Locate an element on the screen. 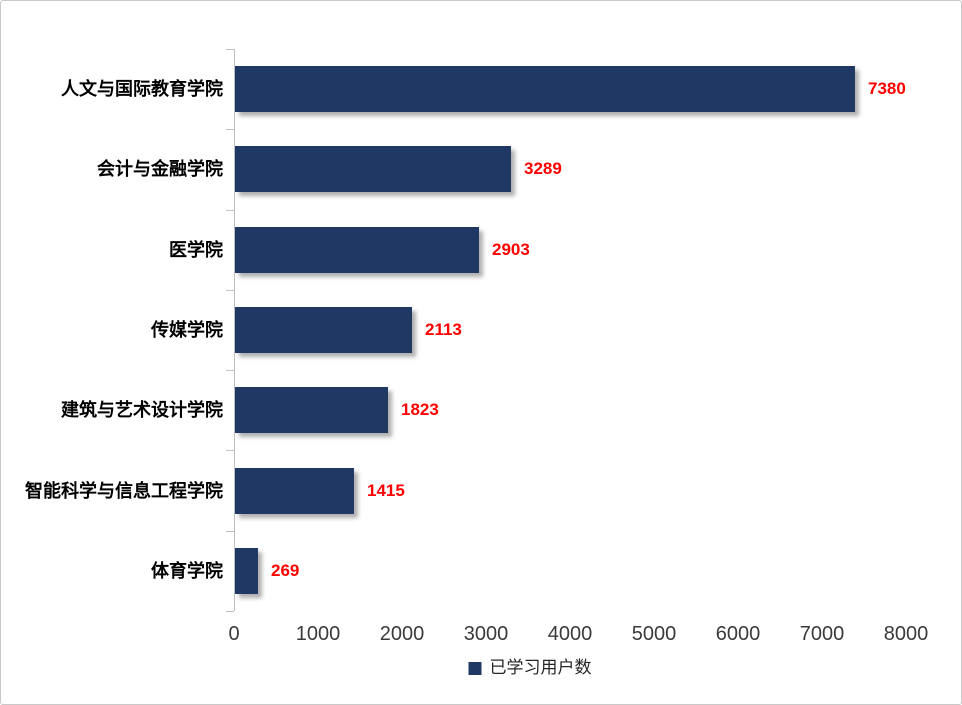 Image resolution: width=962 pixels, height=705 pixels. legend-label: 已学习用户数 is located at coordinates (540, 667).